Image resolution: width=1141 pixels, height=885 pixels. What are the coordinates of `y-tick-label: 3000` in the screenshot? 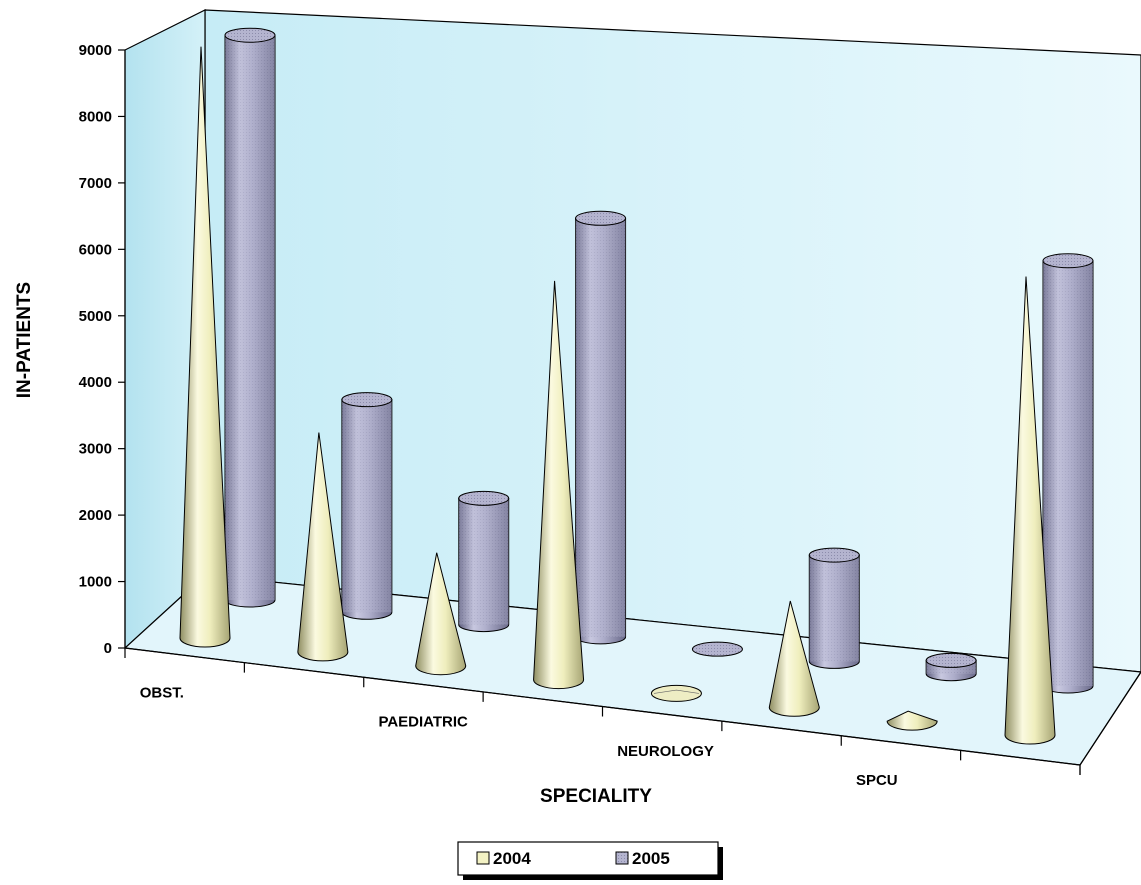 It's located at (95, 449).